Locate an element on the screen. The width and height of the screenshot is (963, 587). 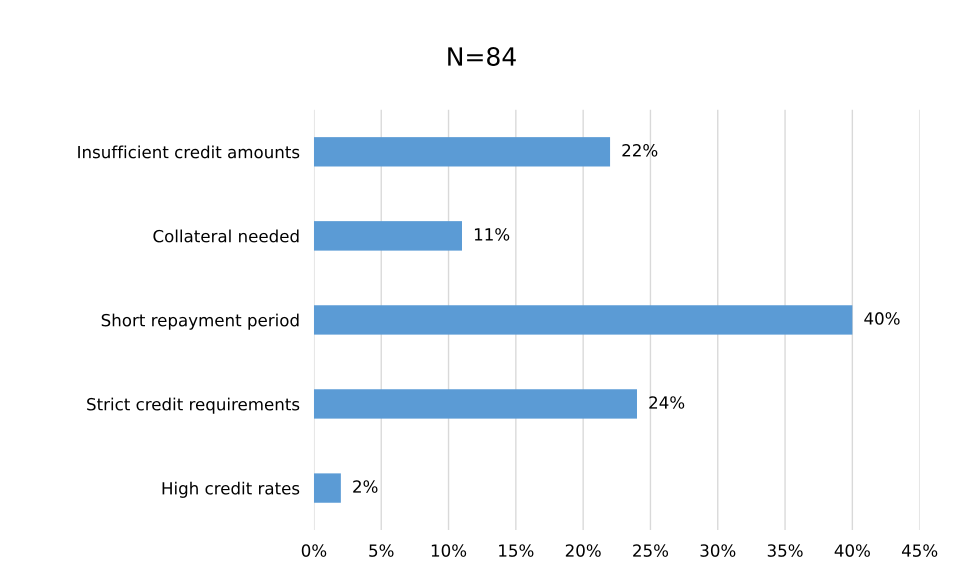
chart-title: N=84 is located at coordinates (482, 56).